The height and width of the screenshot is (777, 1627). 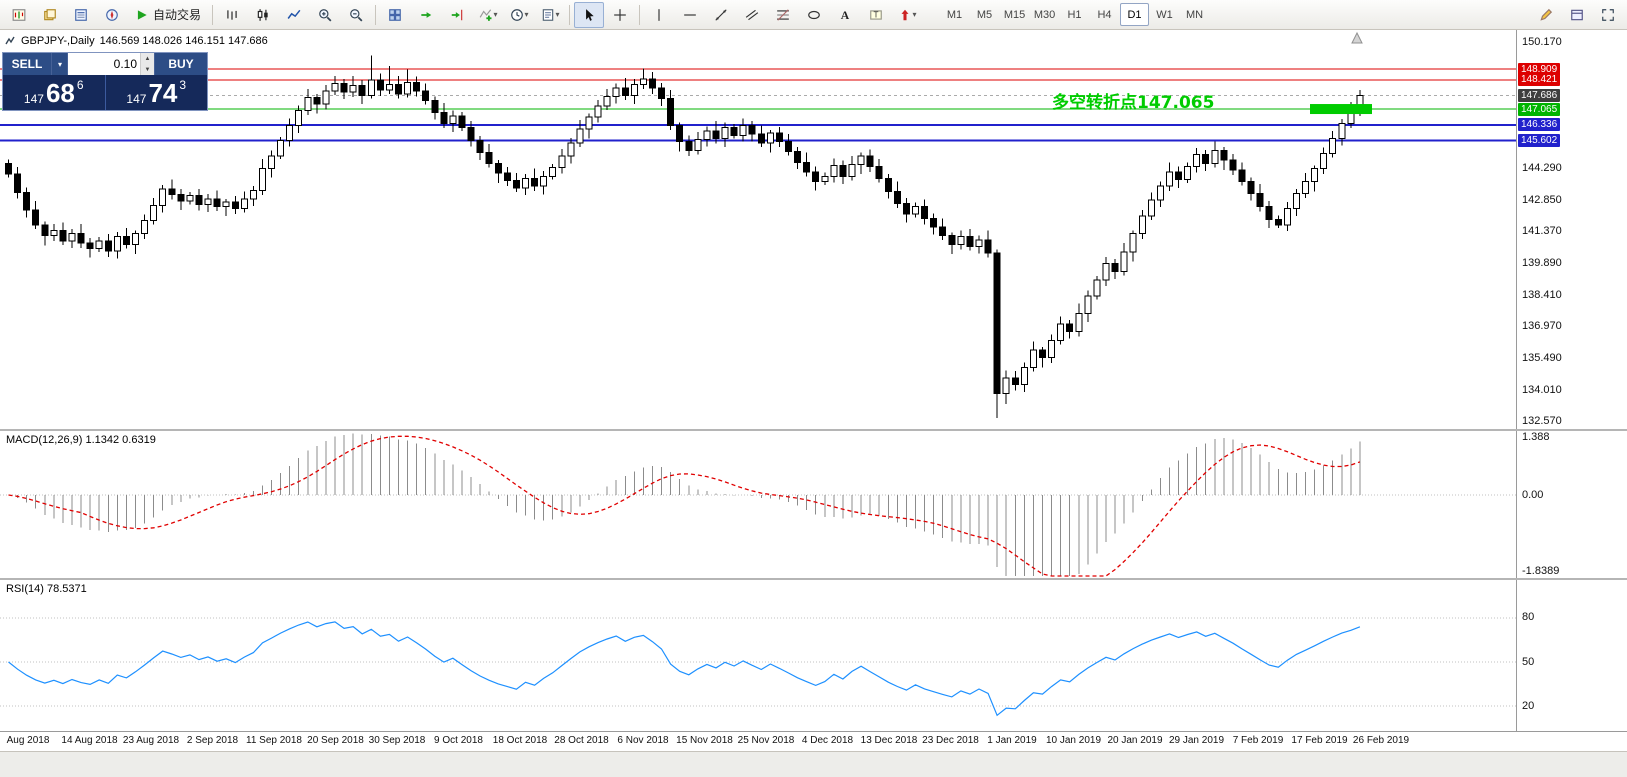 What do you see at coordinates (659, 15) in the screenshot?
I see `vertical-line-button` at bounding box center [659, 15].